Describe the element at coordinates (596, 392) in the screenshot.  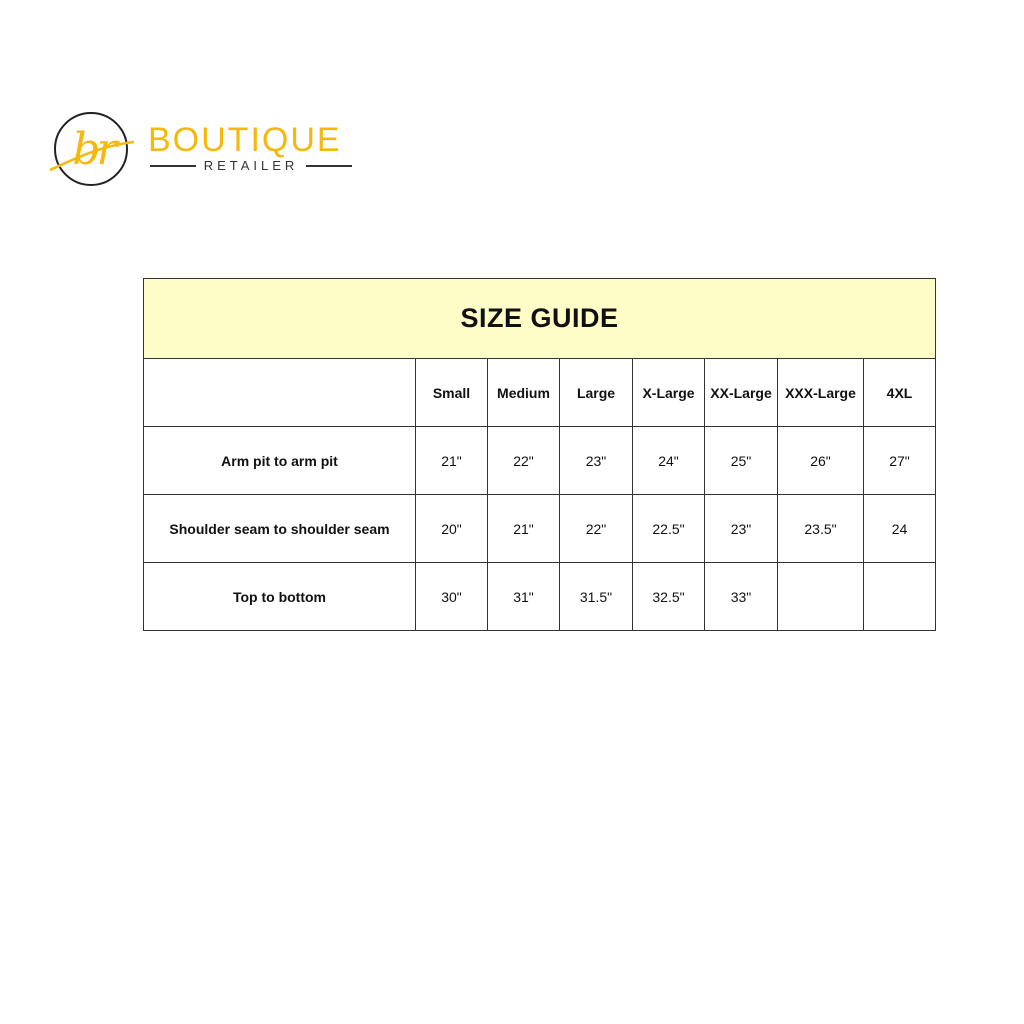
I see `column-header: Large` at that location.